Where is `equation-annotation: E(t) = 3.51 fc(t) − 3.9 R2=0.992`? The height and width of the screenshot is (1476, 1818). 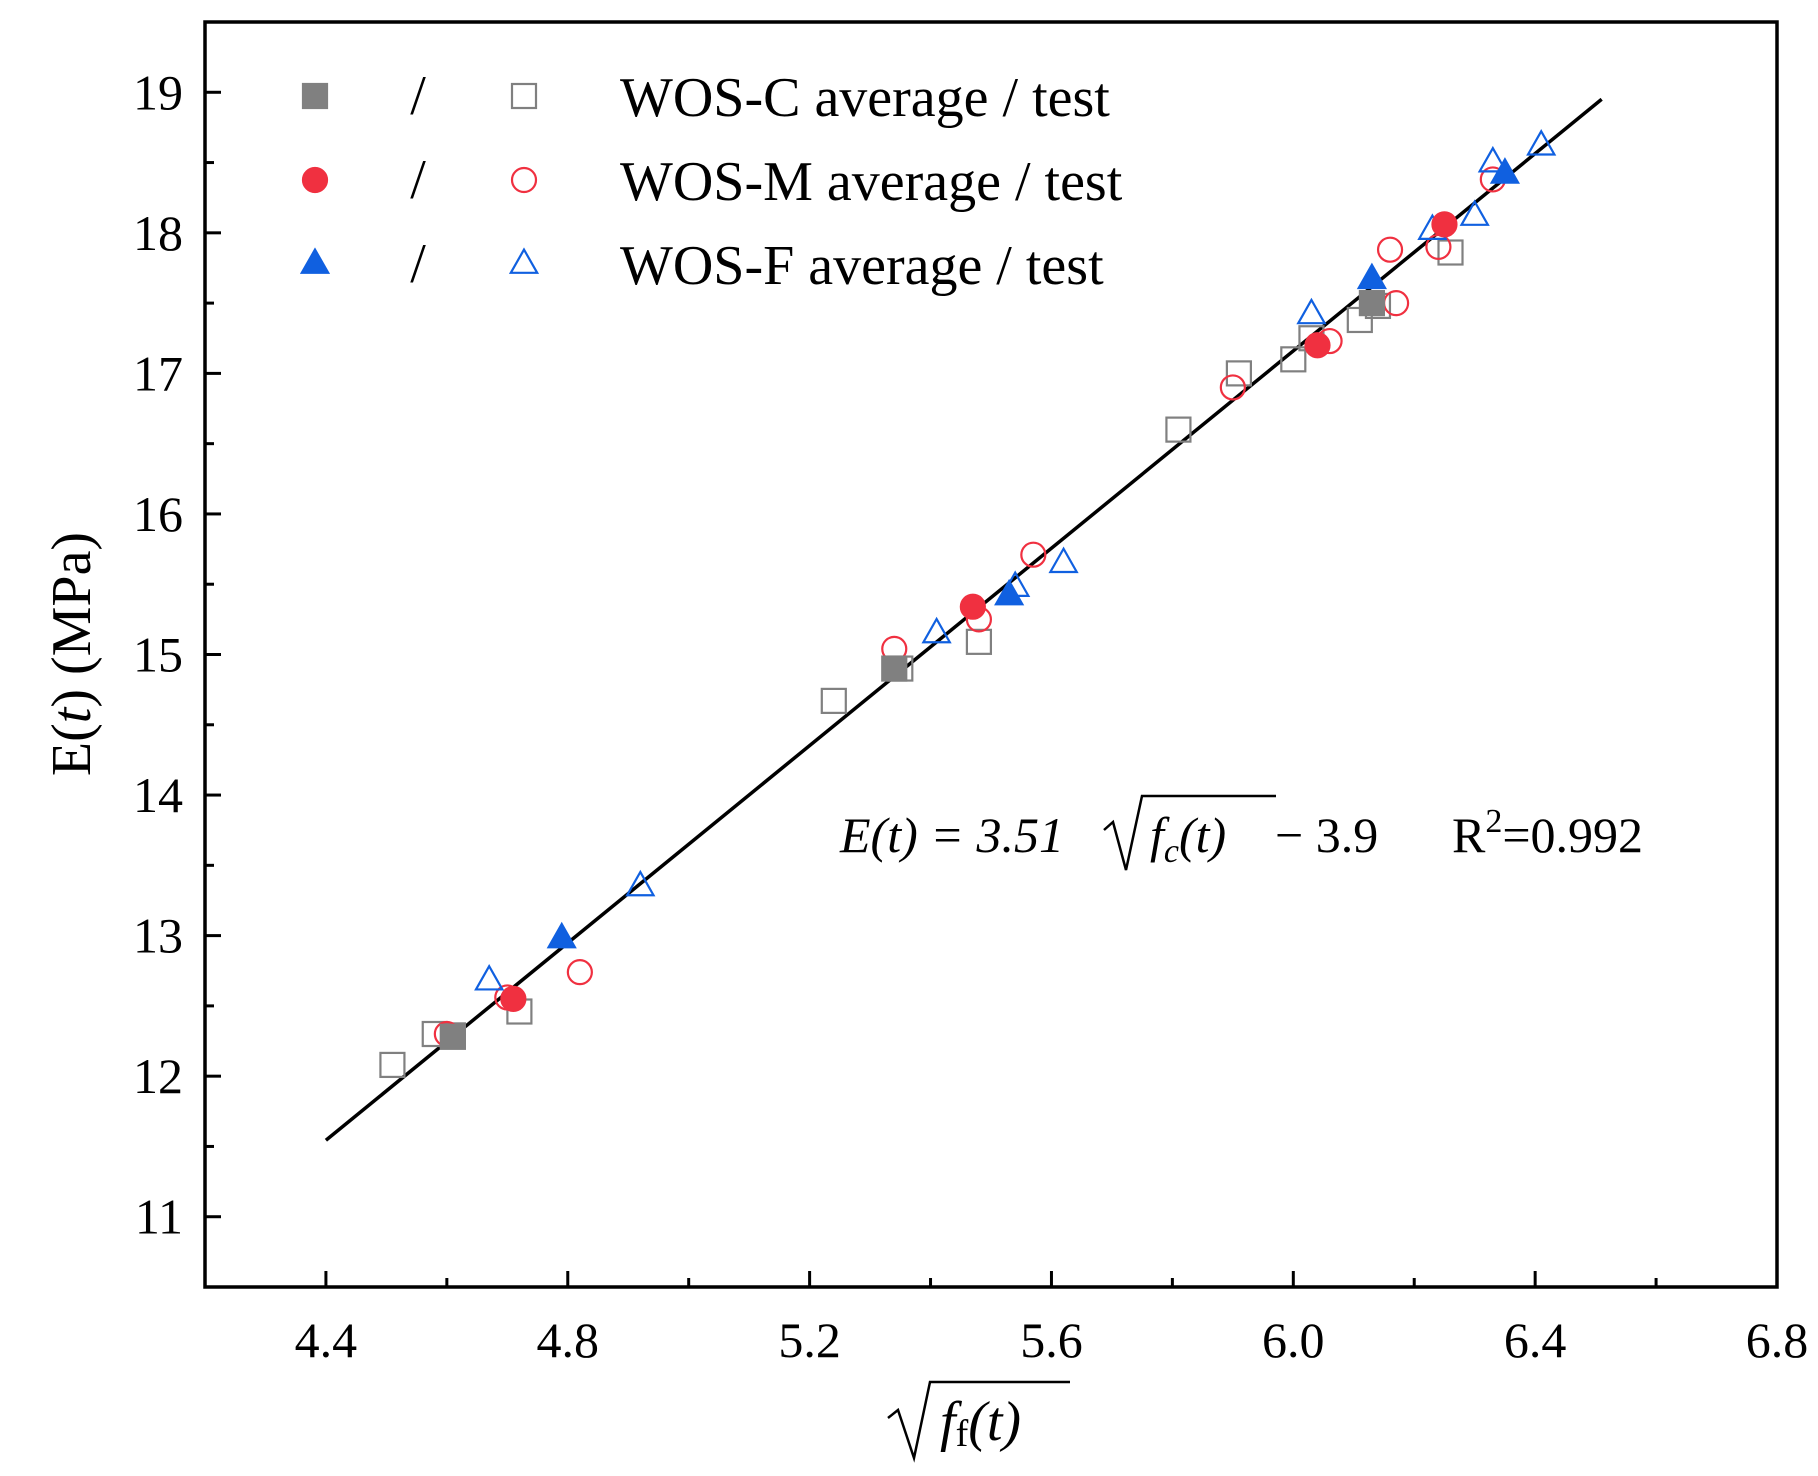
equation-annotation: E(t) = 3.51 fc(t) − 3.9 R2=0.992 is located at coordinates (1241, 832).